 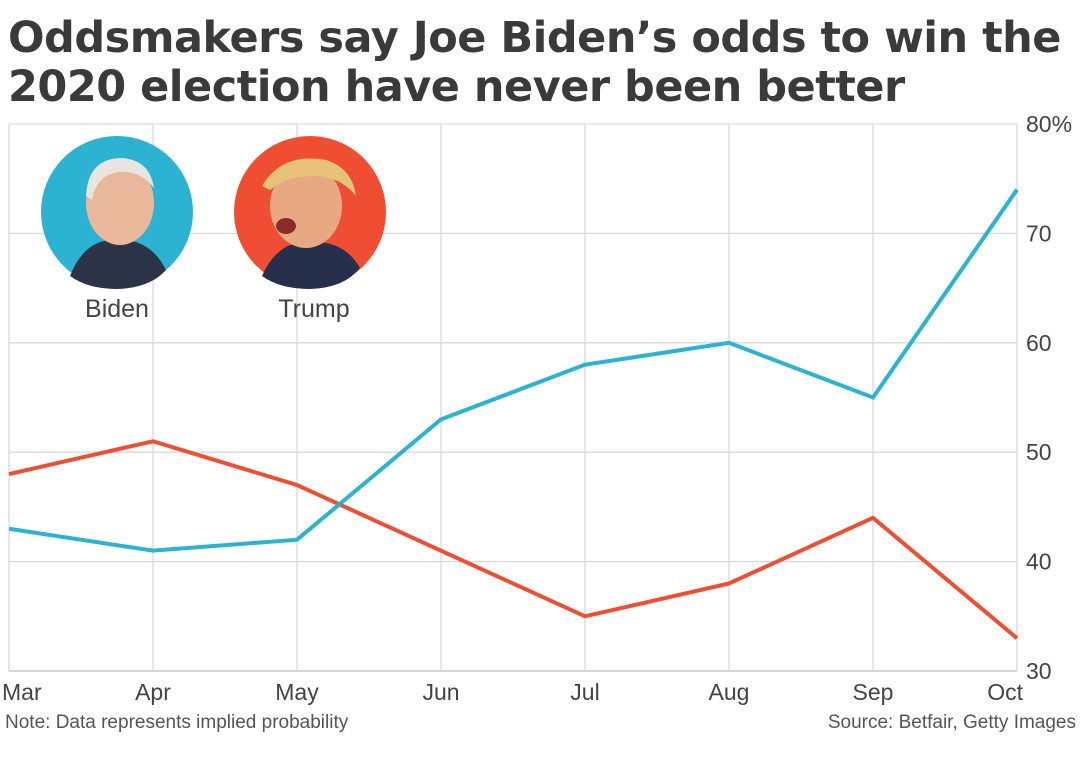 What do you see at coordinates (213, 229) in the screenshot?
I see `portraits: Biden Trump` at bounding box center [213, 229].